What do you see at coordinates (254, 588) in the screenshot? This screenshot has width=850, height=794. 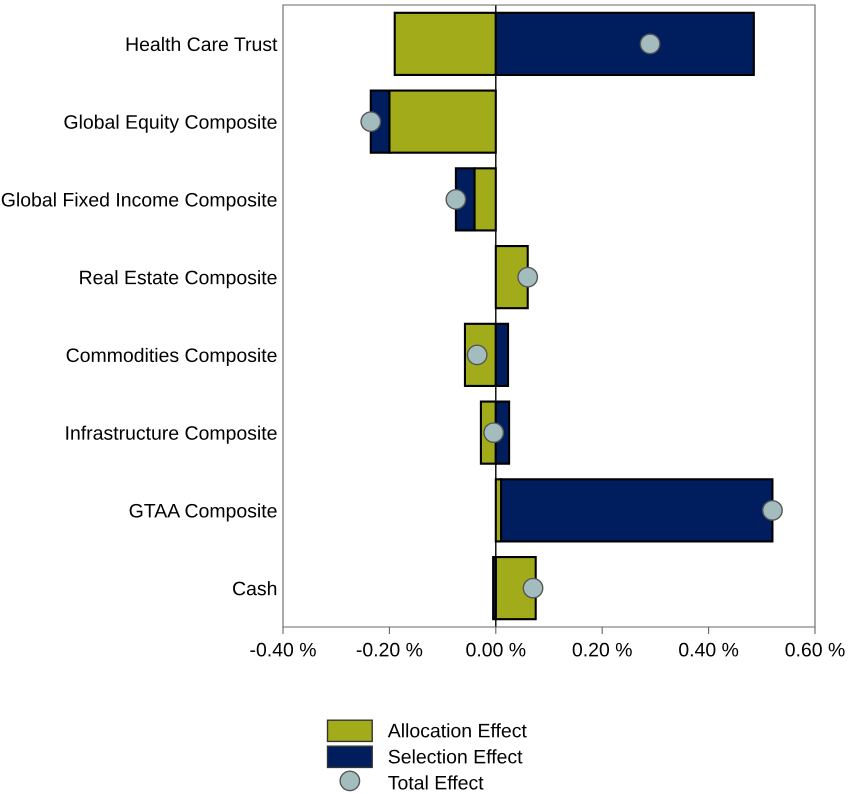 I see `y-tick-label: Cash` at bounding box center [254, 588].